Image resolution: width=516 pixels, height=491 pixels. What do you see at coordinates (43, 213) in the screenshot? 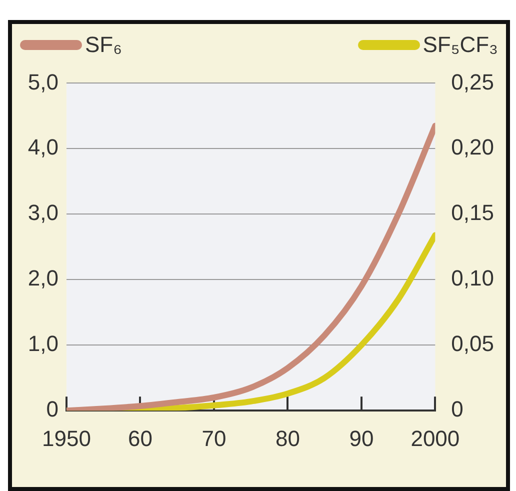
I see `y-tick-label: 3,0` at bounding box center [43, 213].